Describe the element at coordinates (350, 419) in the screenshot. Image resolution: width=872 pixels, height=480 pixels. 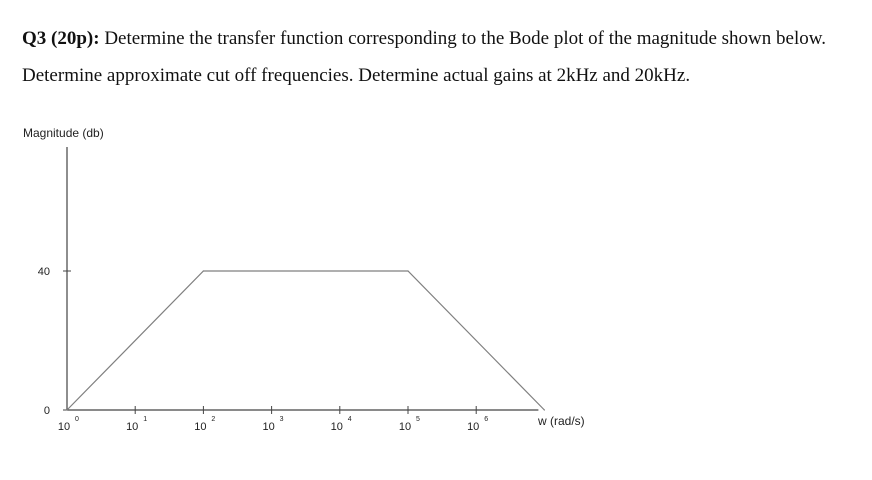
I see `x-tick-exponent: 4` at that location.